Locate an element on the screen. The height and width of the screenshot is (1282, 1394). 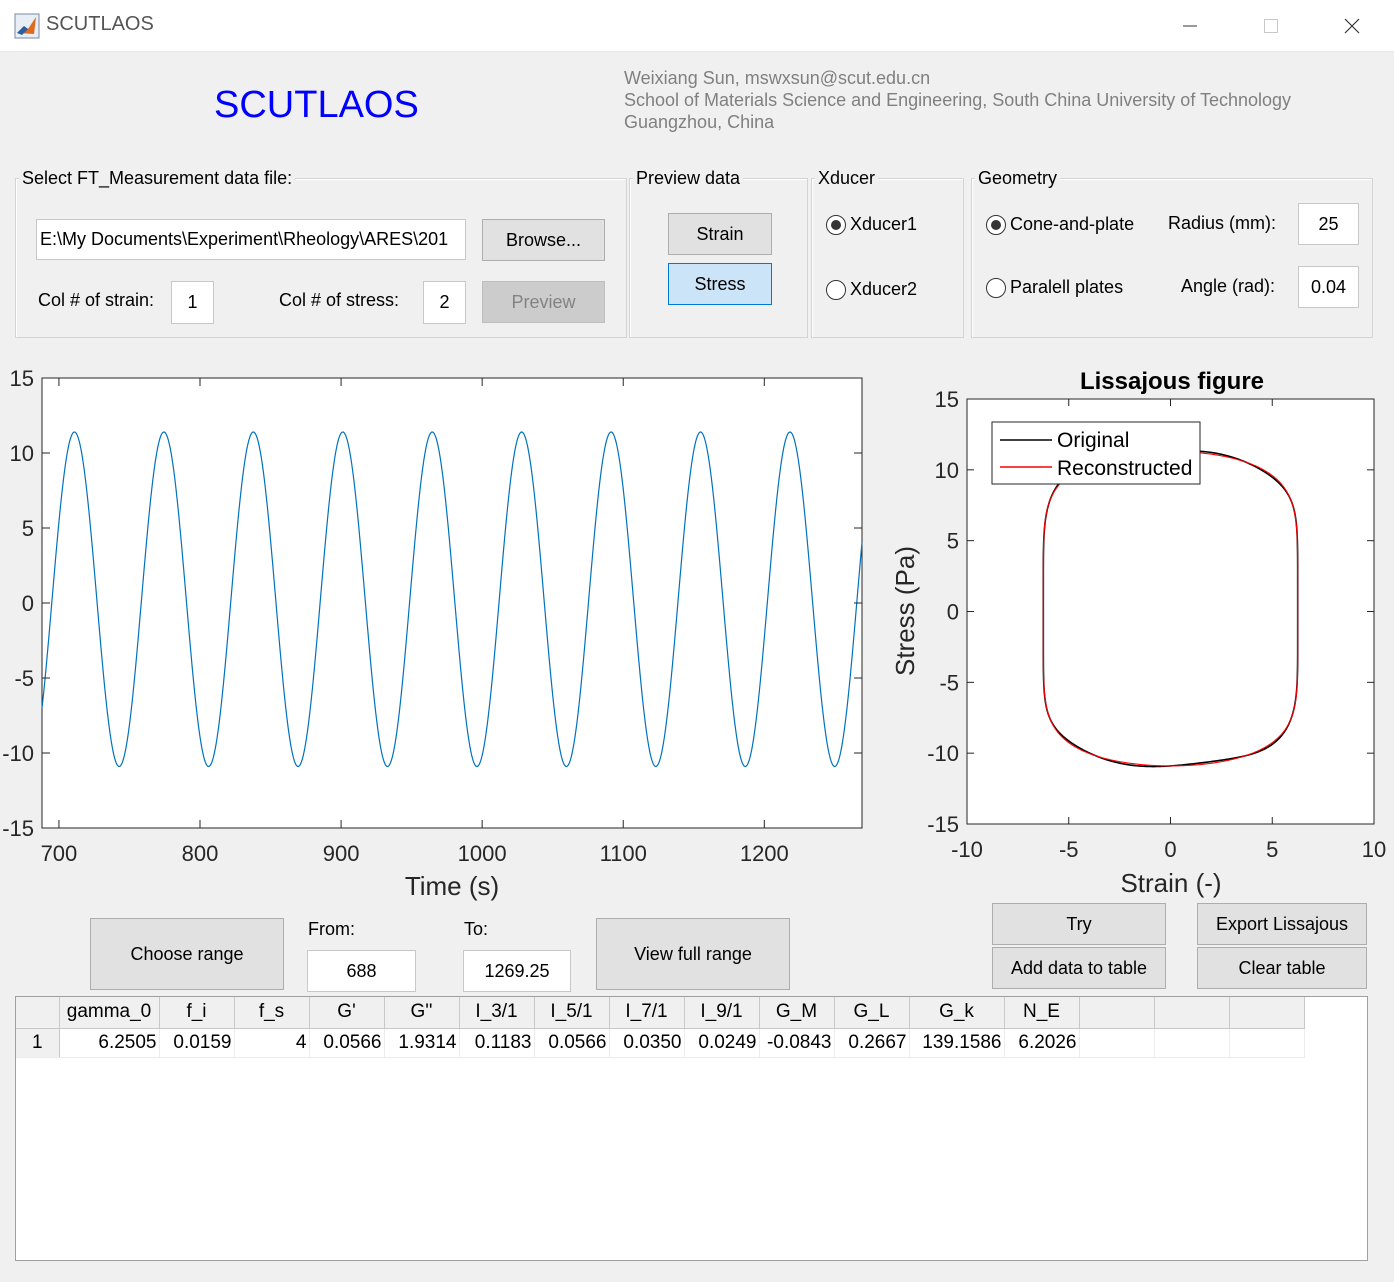
preview-panel-title: Preview data is located at coordinates (688, 178).